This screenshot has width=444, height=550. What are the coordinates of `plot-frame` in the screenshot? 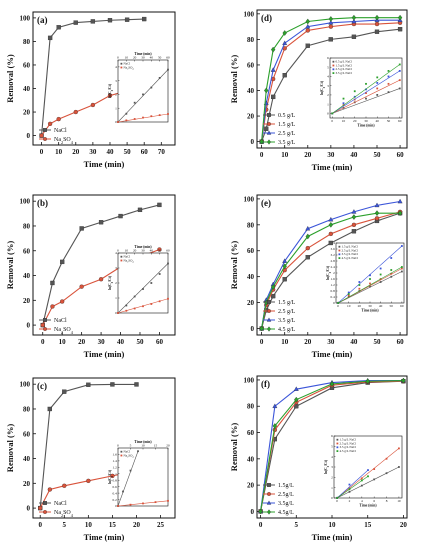 It's located at (332, 79).